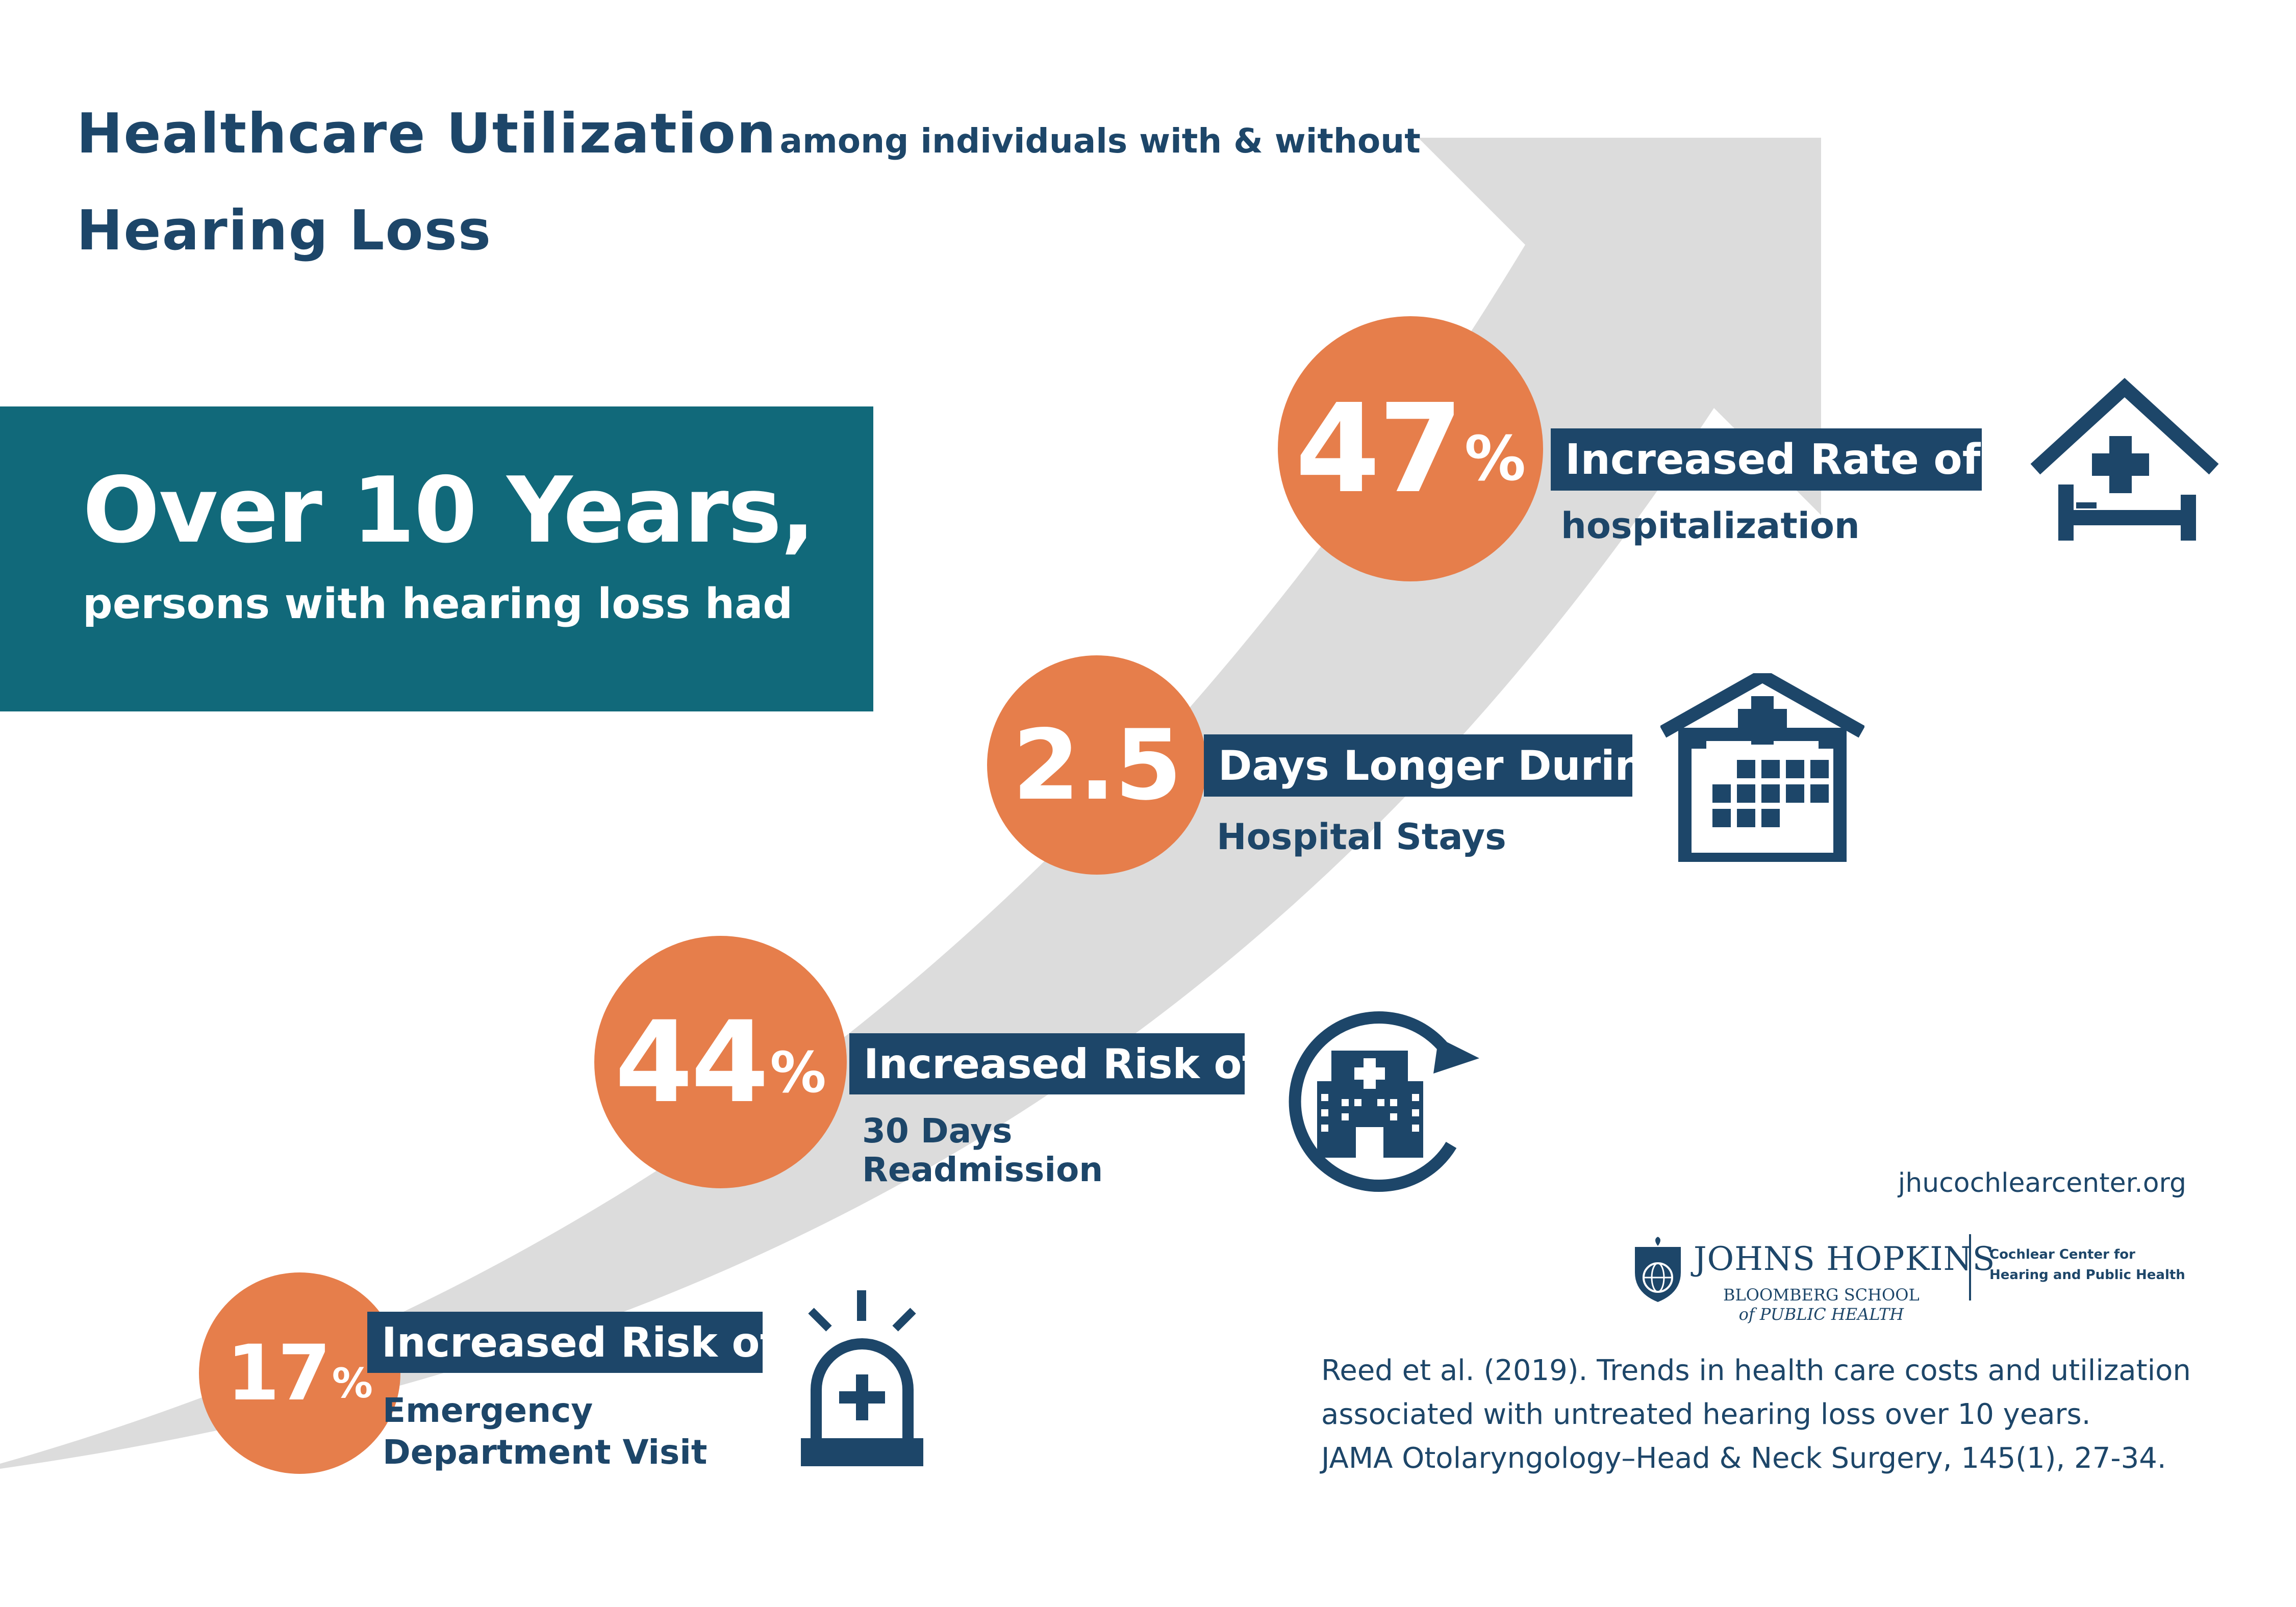  Describe the element at coordinates (1054, 1063) in the screenshot. I see `stat-readmission-label: Increased Risk of` at that location.